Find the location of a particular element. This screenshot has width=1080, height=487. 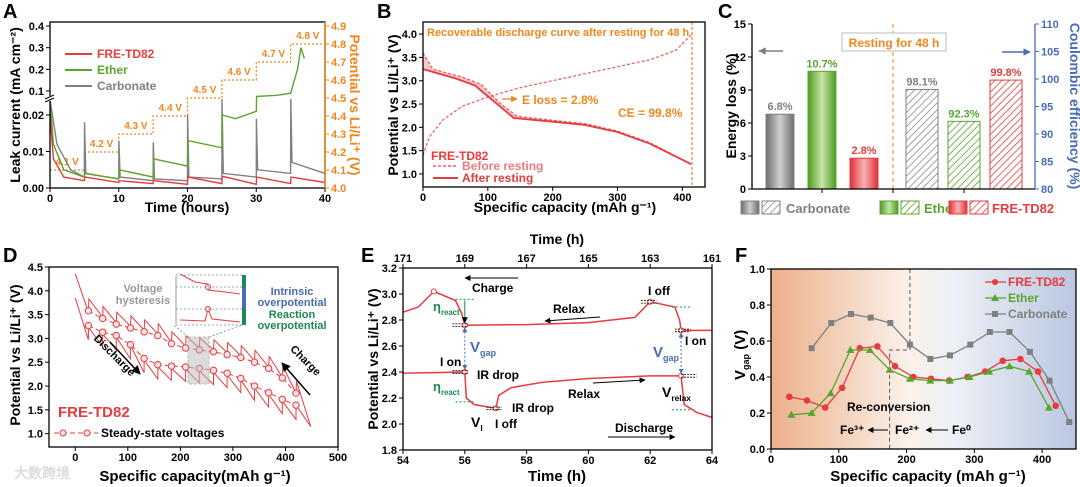

legend-label: Carbonate is located at coordinates (818, 208).